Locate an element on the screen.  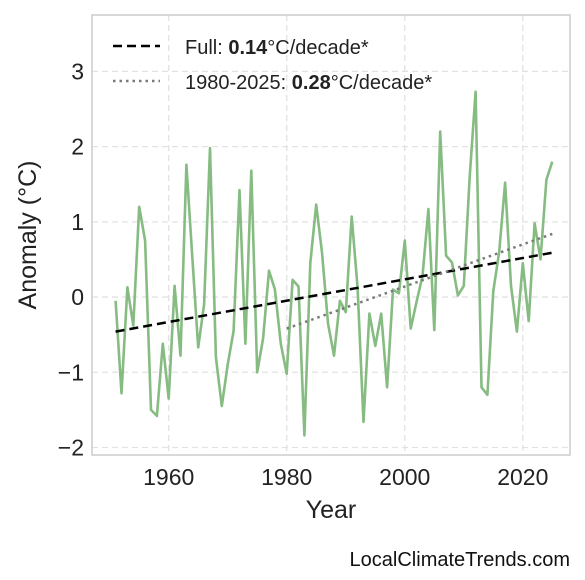
x-axis-title: Year is located at coordinates (331, 510).